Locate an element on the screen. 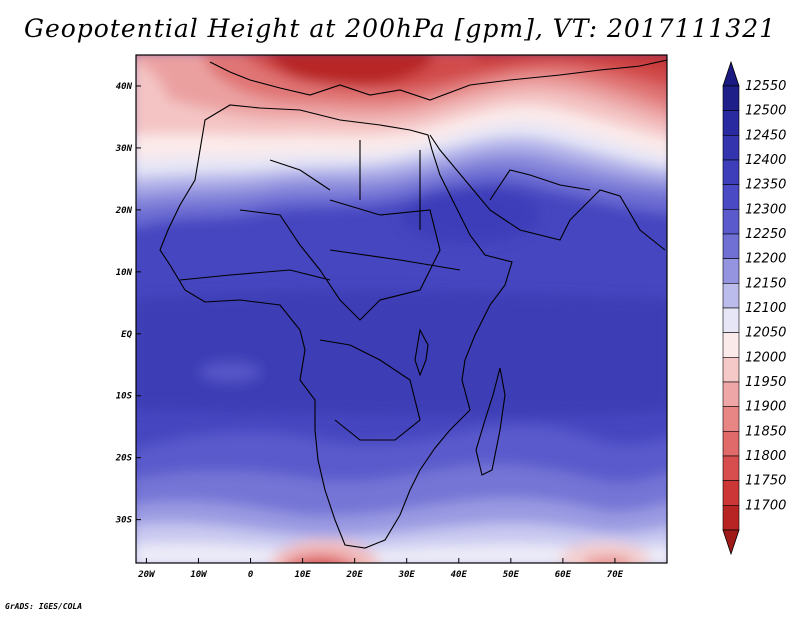  colorbar-label: 11750 is located at coordinates (765, 481).